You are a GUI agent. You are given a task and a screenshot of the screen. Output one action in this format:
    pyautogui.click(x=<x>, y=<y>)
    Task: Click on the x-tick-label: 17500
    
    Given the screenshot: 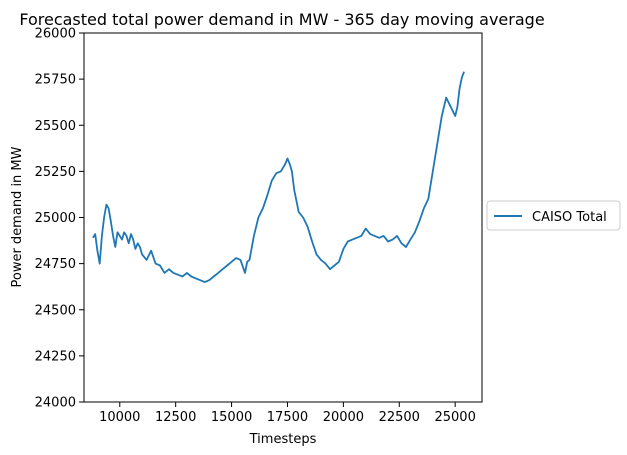 What is the action you would take?
    pyautogui.click(x=287, y=417)
    